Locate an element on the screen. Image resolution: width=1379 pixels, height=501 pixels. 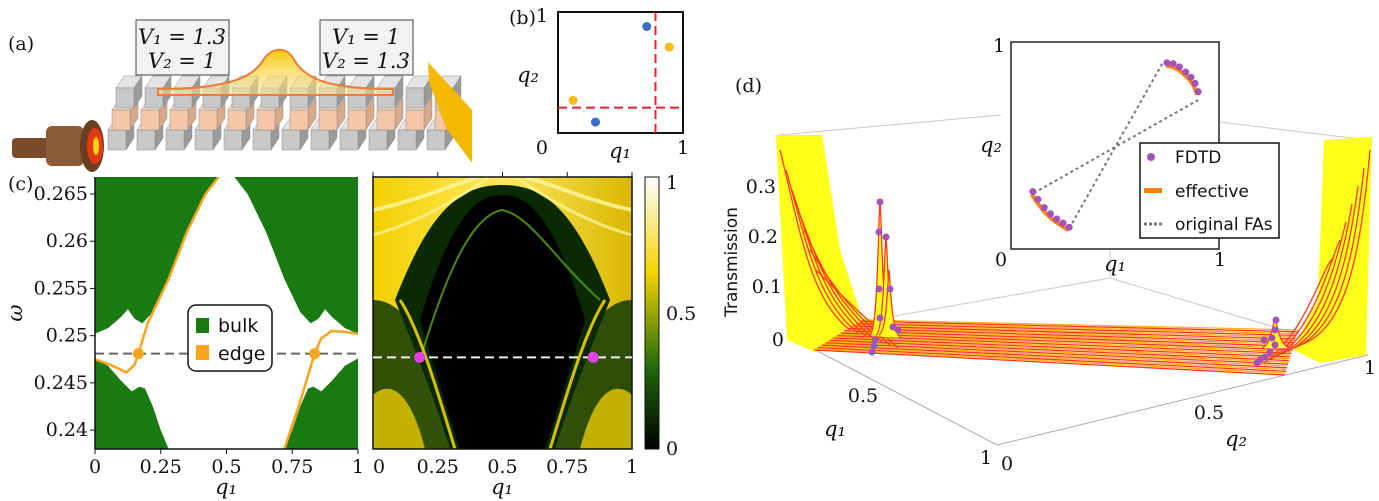
fdtd-points-3d is located at coordinates (1074, 282).